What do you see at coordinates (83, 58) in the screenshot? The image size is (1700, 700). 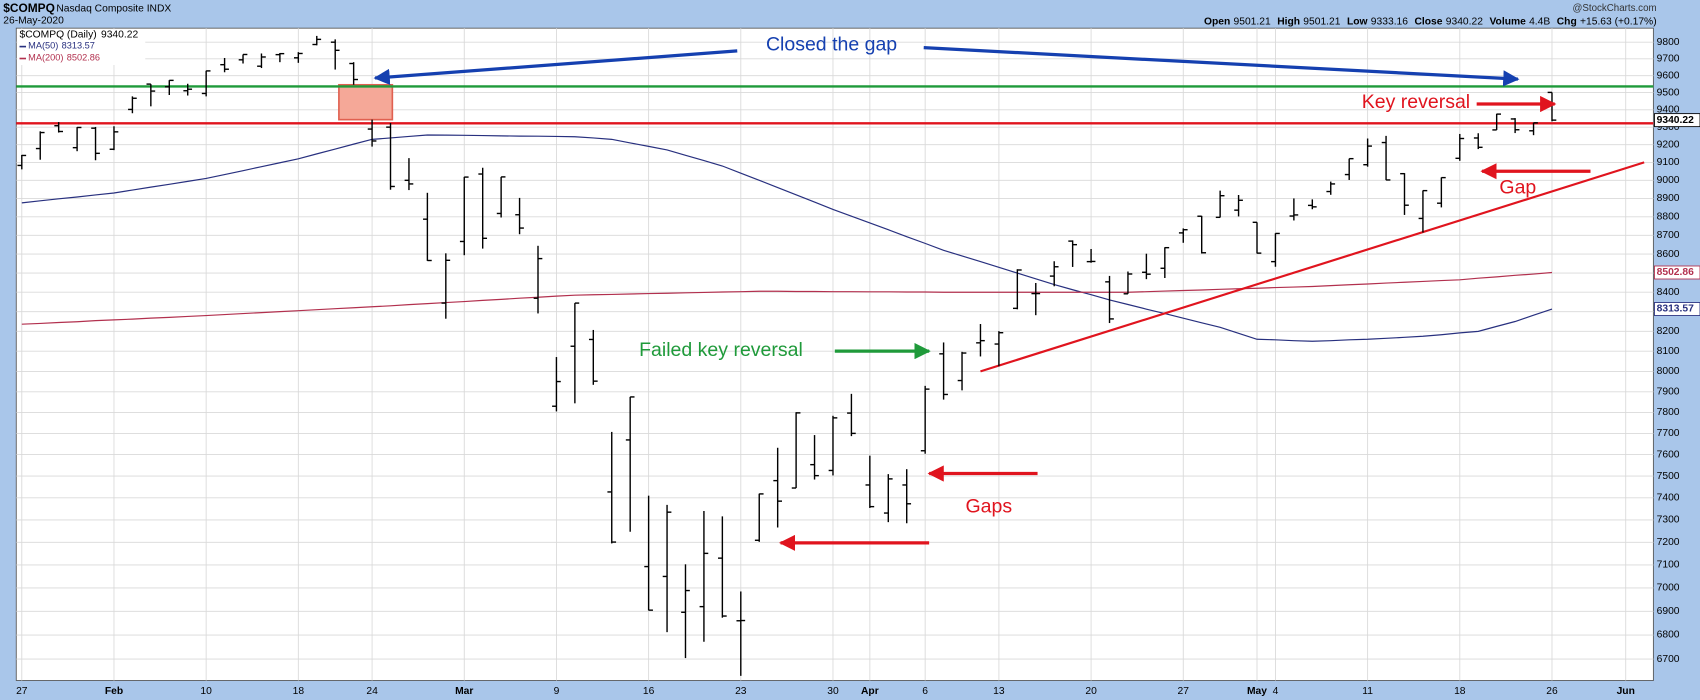 I see `legend-value: 8502.86` at bounding box center [83, 58].